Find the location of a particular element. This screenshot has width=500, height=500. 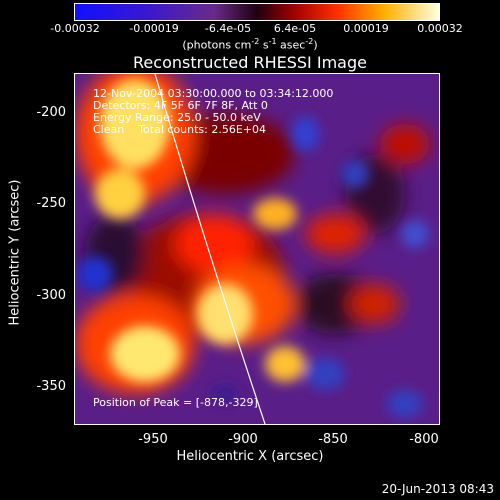

annotation-detectors: Detectors: 4F 5F 6F 7F 8F, Att 0 is located at coordinates (180, 105).